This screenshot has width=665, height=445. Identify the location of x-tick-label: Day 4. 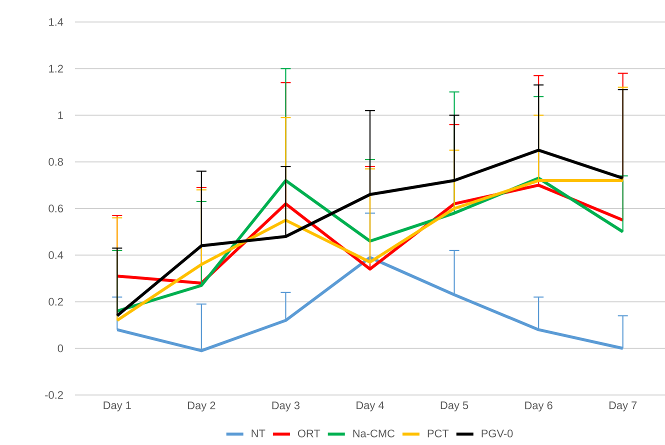
(370, 407).